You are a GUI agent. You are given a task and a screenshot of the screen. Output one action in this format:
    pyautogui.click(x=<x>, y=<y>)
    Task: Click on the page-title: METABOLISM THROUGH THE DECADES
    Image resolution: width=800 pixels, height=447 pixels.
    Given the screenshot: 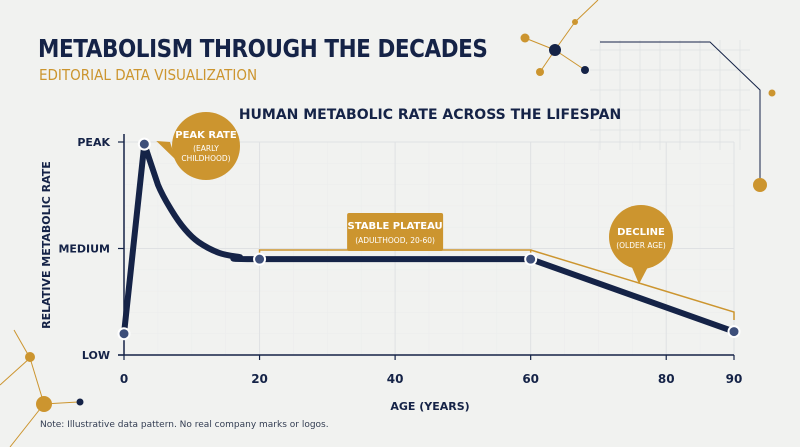 What is the action you would take?
    pyautogui.click(x=263, y=48)
    